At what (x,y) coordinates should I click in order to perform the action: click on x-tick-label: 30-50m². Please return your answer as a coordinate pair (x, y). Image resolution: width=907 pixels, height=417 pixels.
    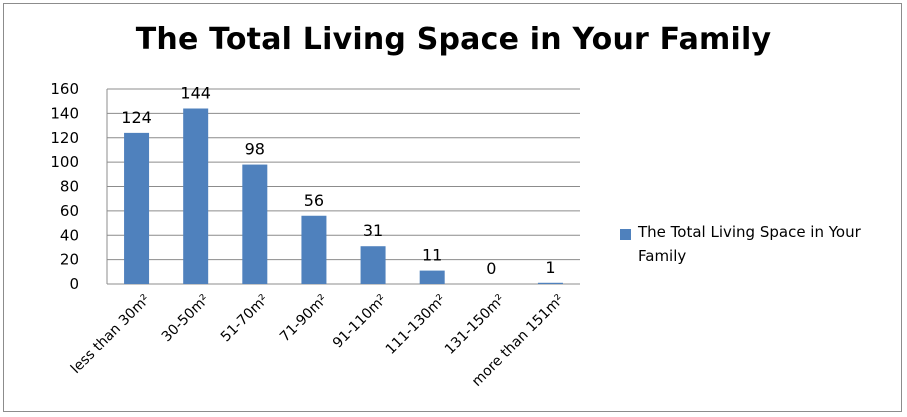
    Looking at the image, I should click on (186, 319).